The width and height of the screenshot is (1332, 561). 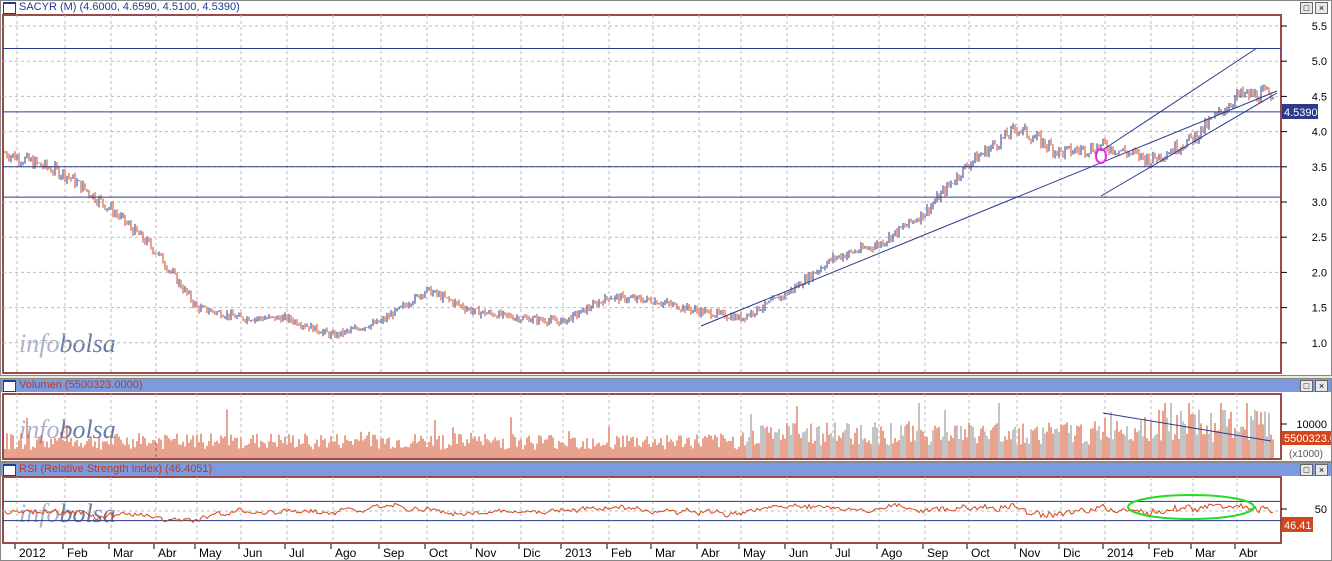 I want to click on last-price-label: 4.5390, so click(x=1301, y=113).